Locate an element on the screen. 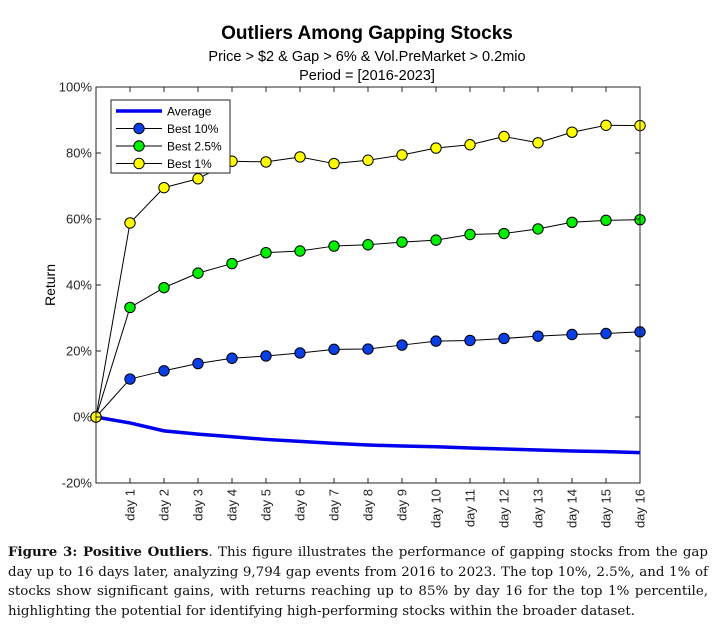 This screenshot has width=715, height=628. legend-label: Best 10% is located at coordinates (193, 129).